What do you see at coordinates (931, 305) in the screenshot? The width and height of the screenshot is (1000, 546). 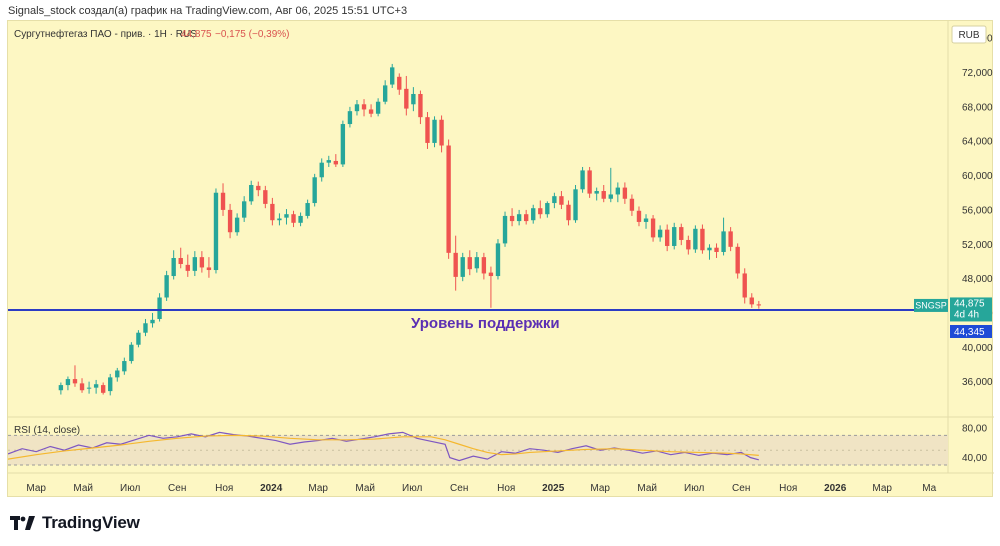 I see `ticker-tag: SNGSP` at bounding box center [931, 305].